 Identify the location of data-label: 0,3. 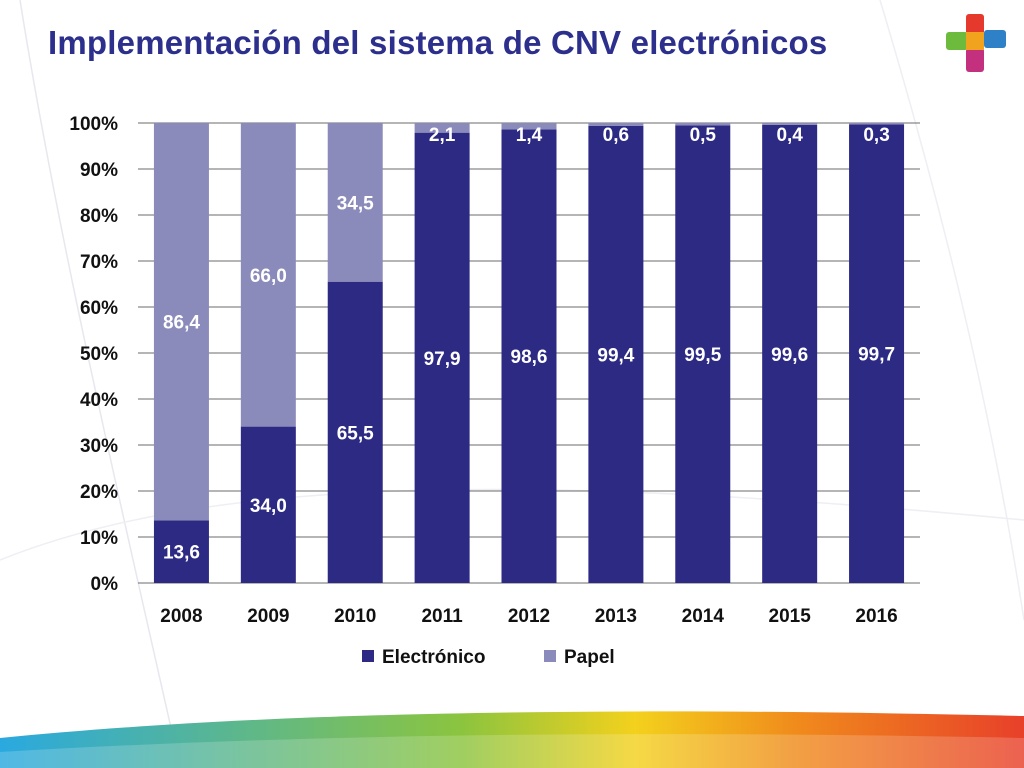
(876, 135).